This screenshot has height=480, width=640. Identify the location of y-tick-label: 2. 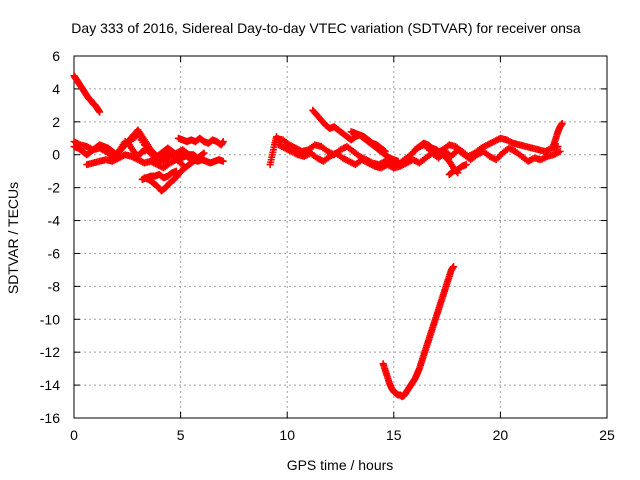
(56, 122).